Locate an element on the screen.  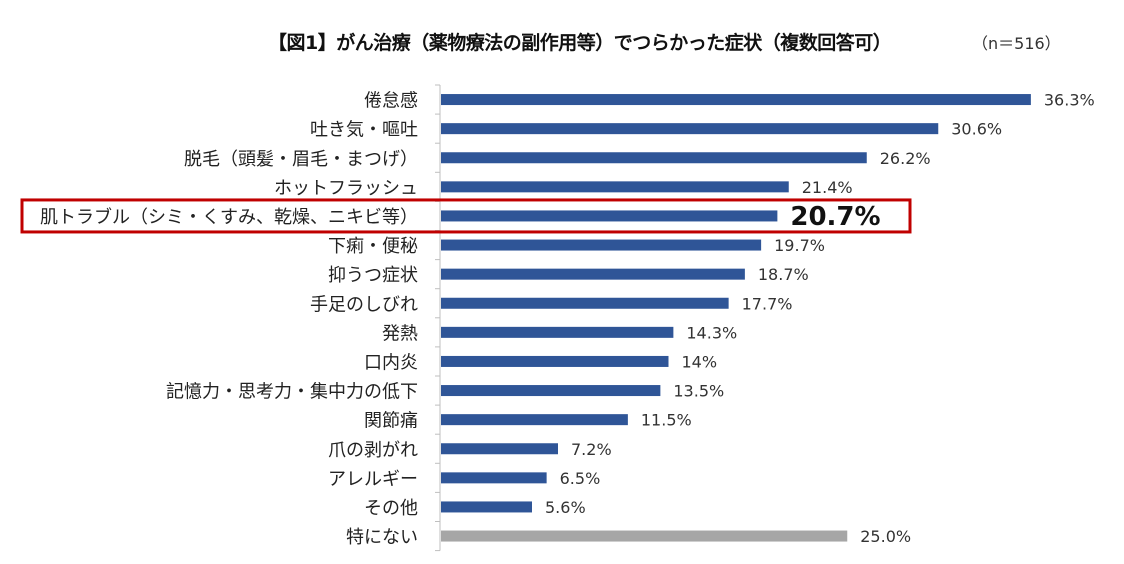
category-label: 記憶力・思考力・集中力の低下 is located at coordinates (292, 392).